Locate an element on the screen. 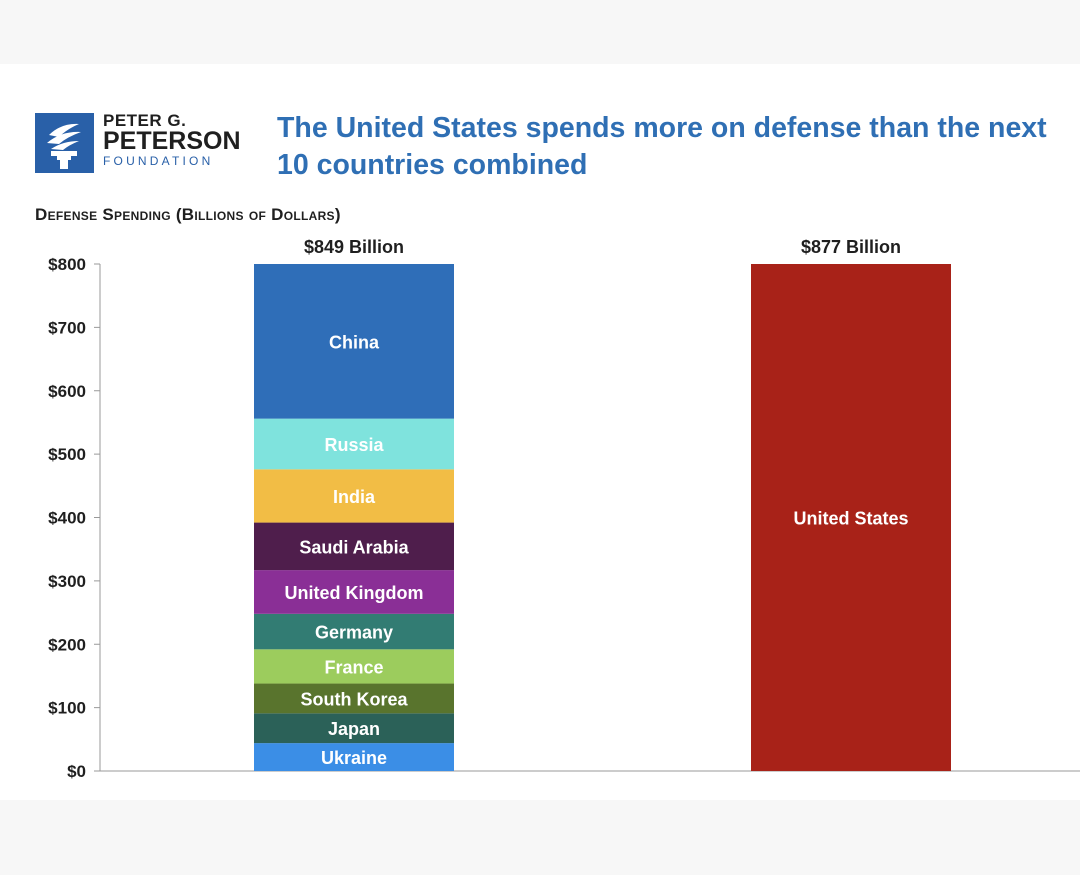 This screenshot has width=1080, height=875. logo-line-2: PETERSON is located at coordinates (172, 141).